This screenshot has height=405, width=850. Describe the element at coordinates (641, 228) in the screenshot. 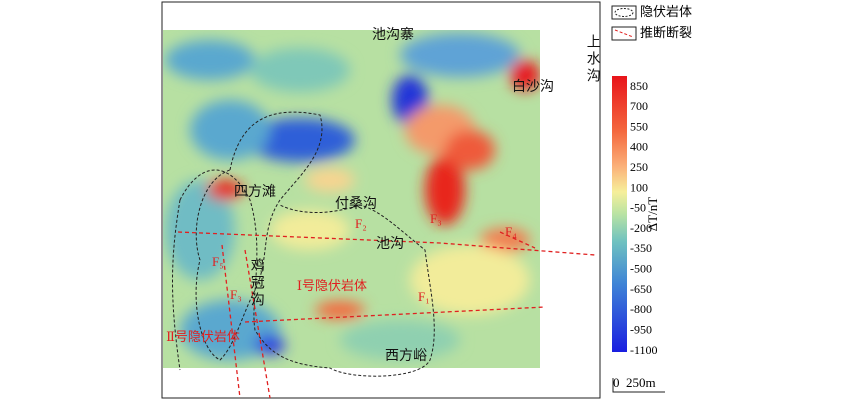

I see `colorbar-tick-label: -200` at that location.